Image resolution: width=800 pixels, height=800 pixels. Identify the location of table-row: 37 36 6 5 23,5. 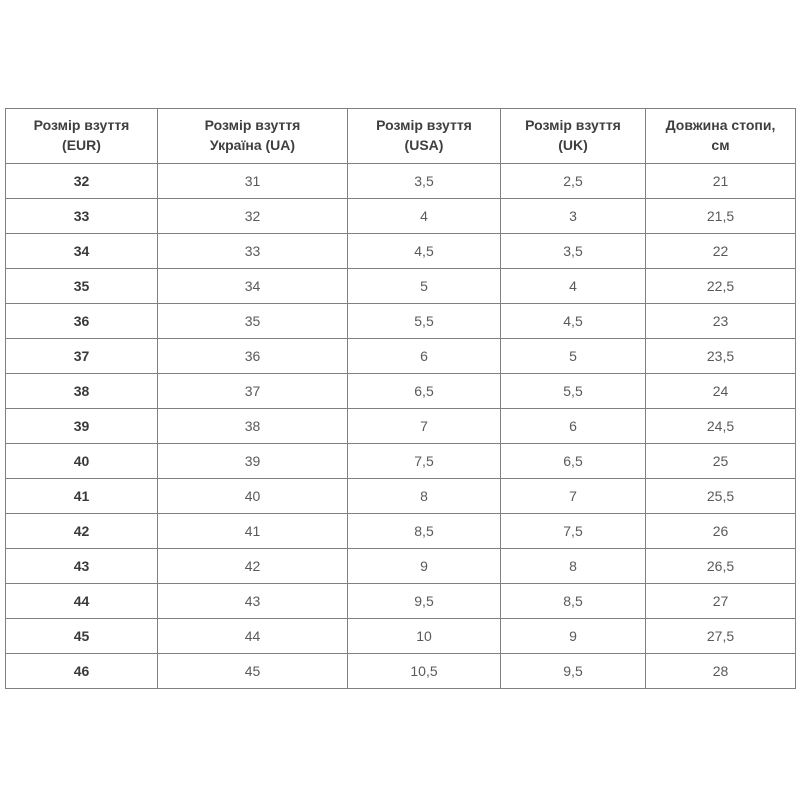
(400, 356).